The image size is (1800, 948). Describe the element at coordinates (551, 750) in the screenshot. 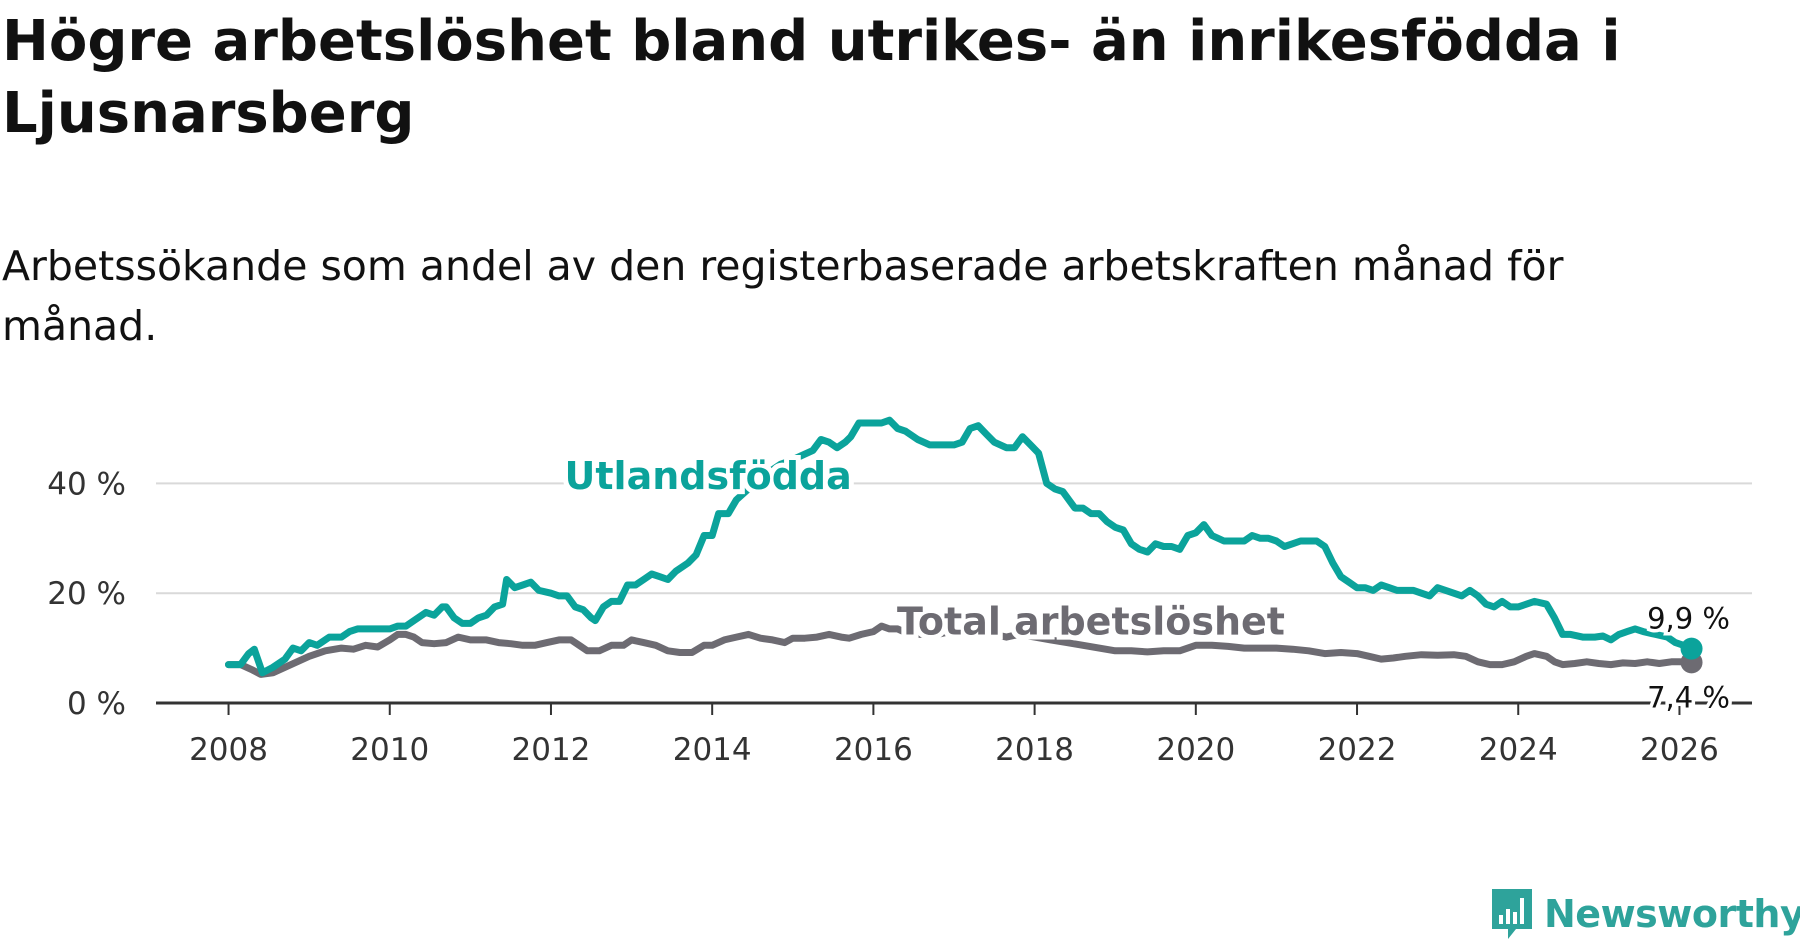

I see `x-tick-label: 2012` at that location.